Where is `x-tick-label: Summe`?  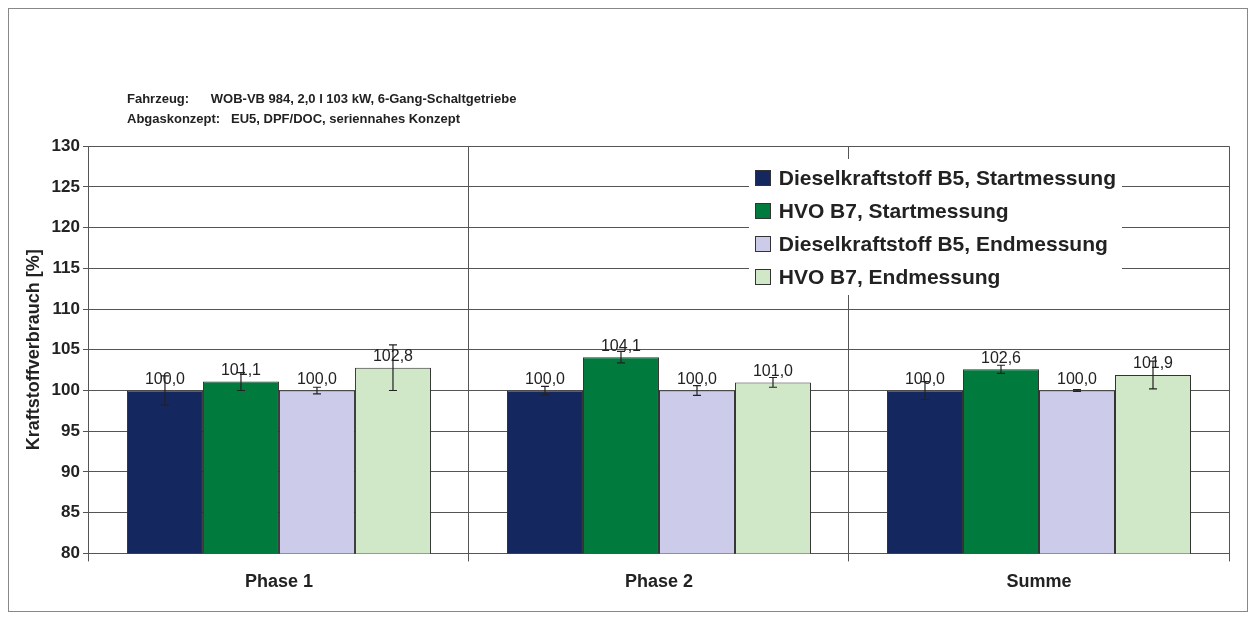 x-tick-label: Summe is located at coordinates (1039, 581).